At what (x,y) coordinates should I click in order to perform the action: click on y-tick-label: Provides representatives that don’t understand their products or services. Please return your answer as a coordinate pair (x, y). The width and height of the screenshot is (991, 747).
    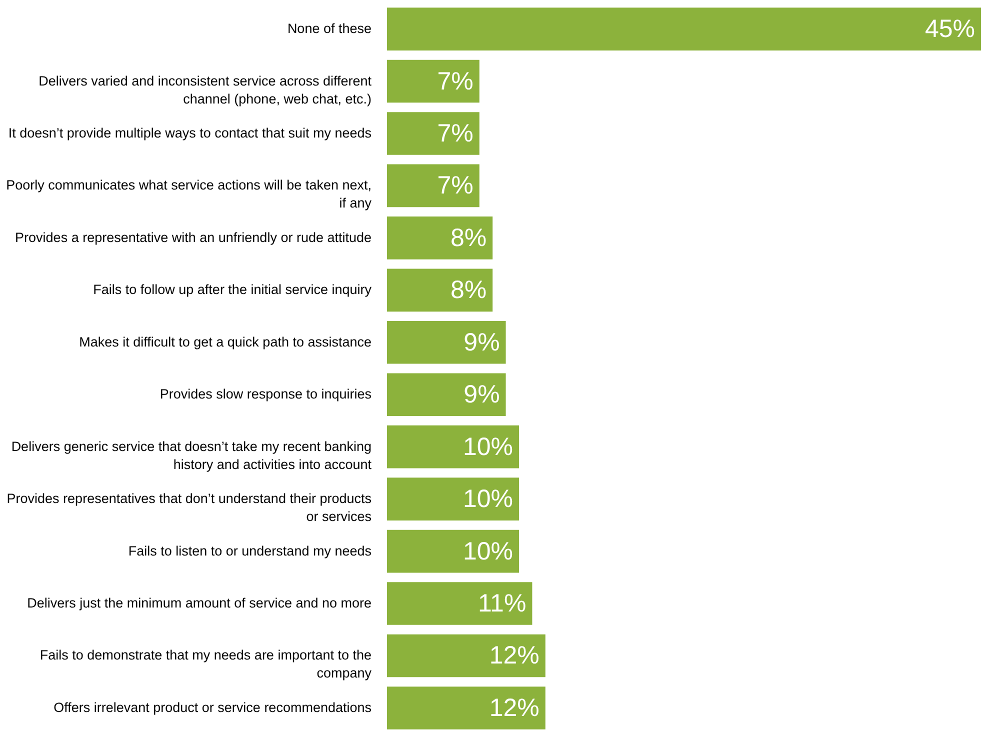
    Looking at the image, I should click on (189, 507).